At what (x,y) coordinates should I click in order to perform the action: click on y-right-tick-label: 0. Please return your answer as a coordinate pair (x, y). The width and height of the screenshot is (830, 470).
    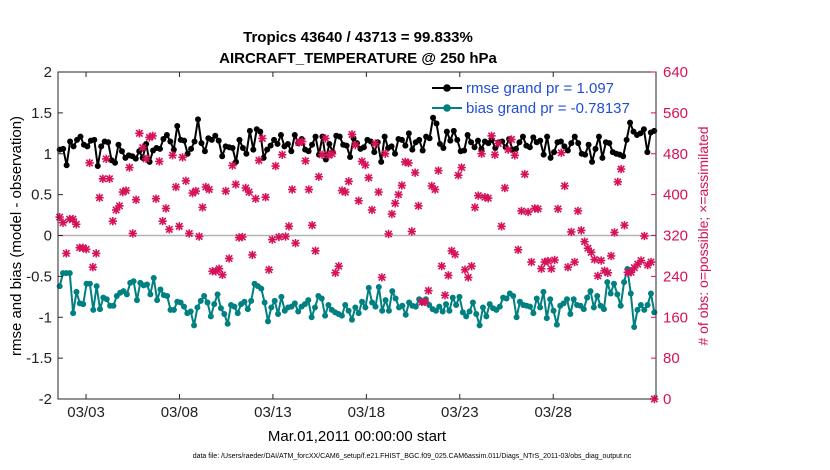
    Looking at the image, I should click on (667, 399).